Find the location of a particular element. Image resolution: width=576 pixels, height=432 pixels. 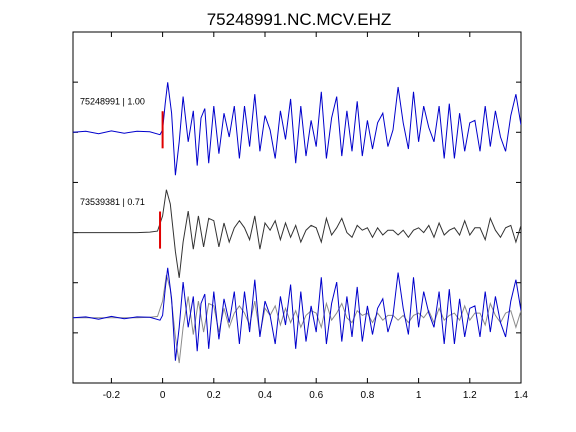

x-tick-label: -0.2 is located at coordinates (112, 395).